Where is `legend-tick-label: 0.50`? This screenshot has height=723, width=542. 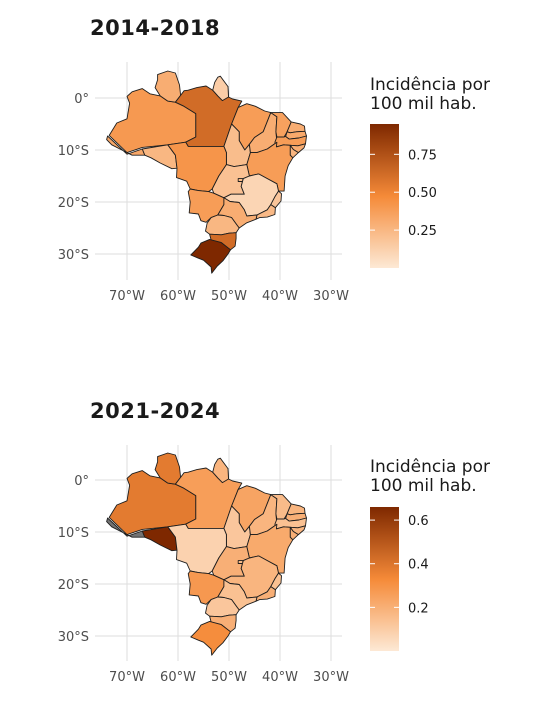
legend-tick-label: 0.50 is located at coordinates (422, 193).